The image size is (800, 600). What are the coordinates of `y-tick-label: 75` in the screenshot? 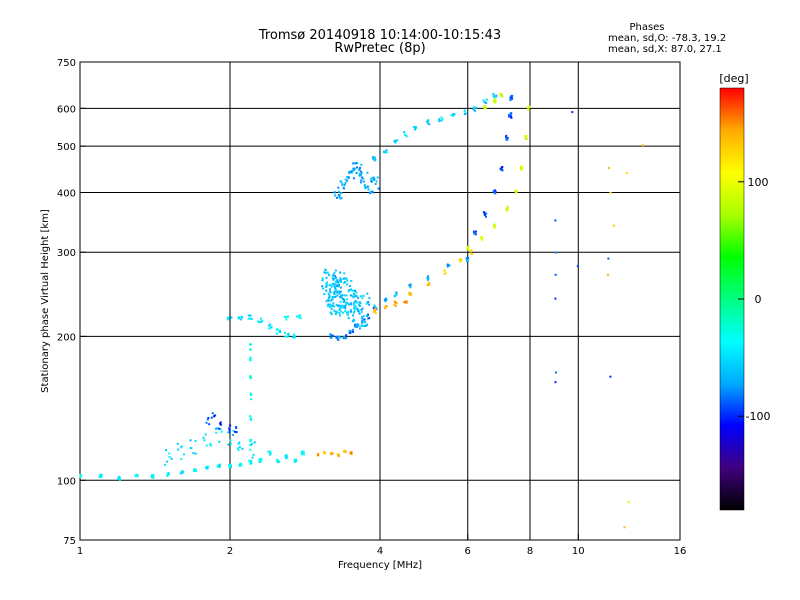 It's located at (69, 541).